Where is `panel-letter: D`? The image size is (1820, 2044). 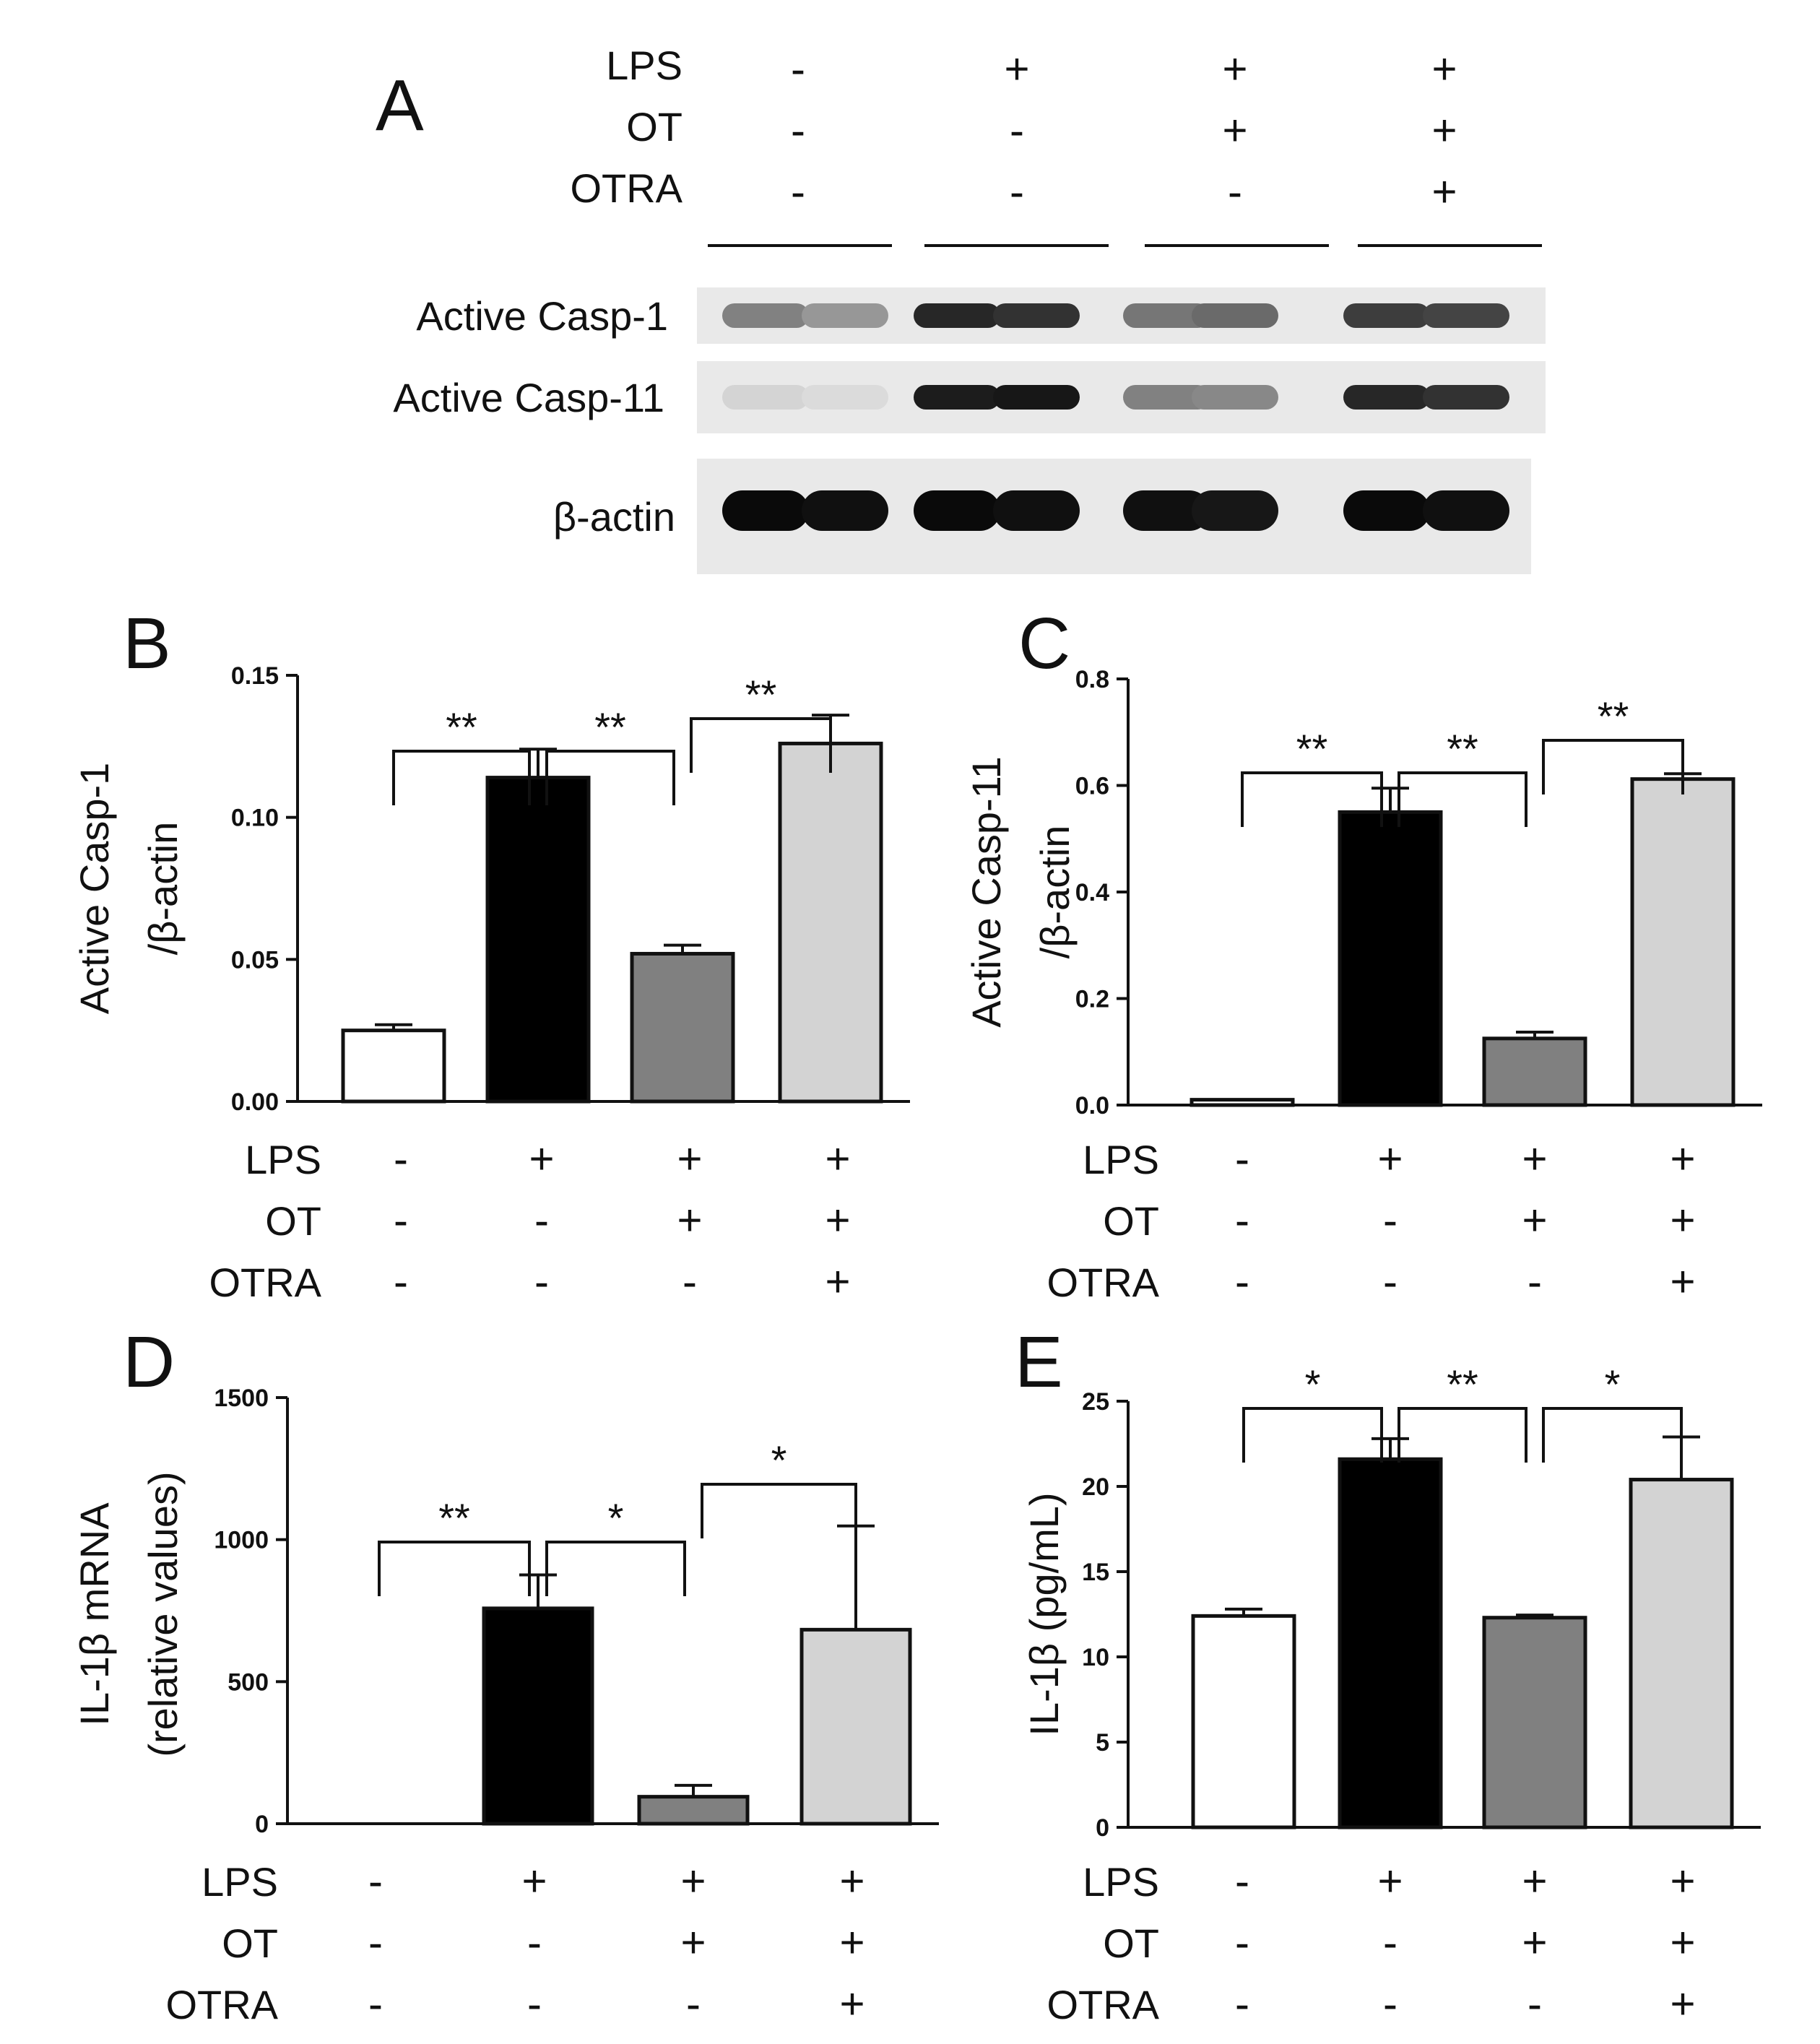
panel-letter: D is located at coordinates (149, 1362).